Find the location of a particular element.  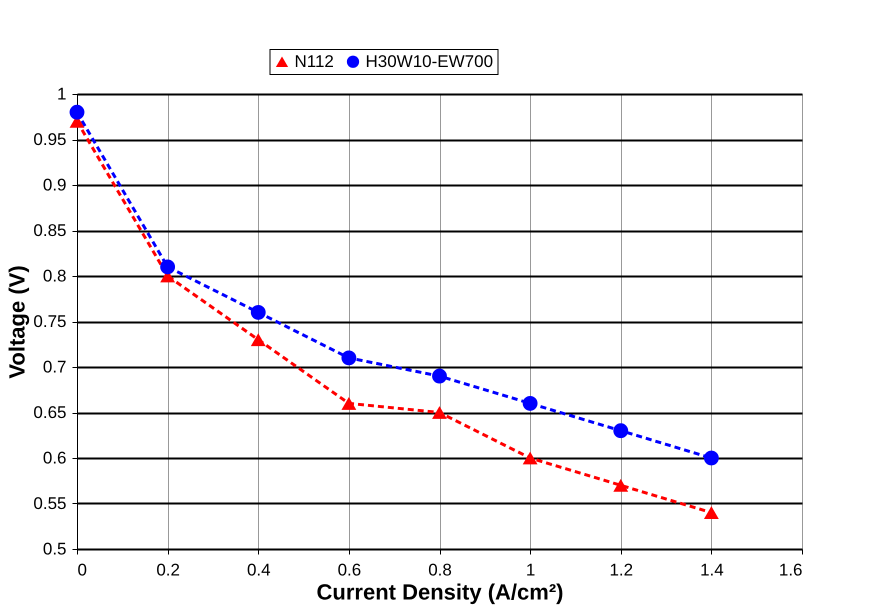

x-tick-label: 1.4 is located at coordinates (712, 570).